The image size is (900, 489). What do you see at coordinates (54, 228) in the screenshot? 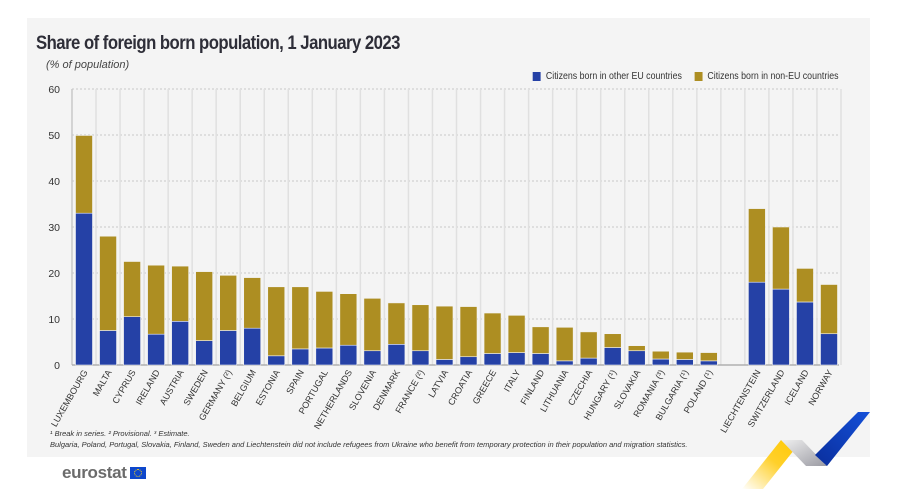
I see `y-tick-label: 30` at bounding box center [54, 228].